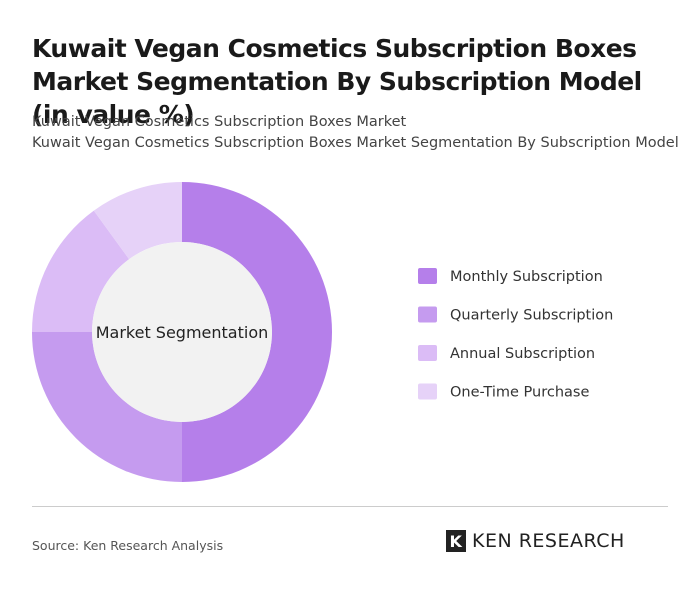 The width and height of the screenshot is (700, 591). What do you see at coordinates (522, 354) in the screenshot?
I see `legend-label: Annual Subscription` at bounding box center [522, 354].